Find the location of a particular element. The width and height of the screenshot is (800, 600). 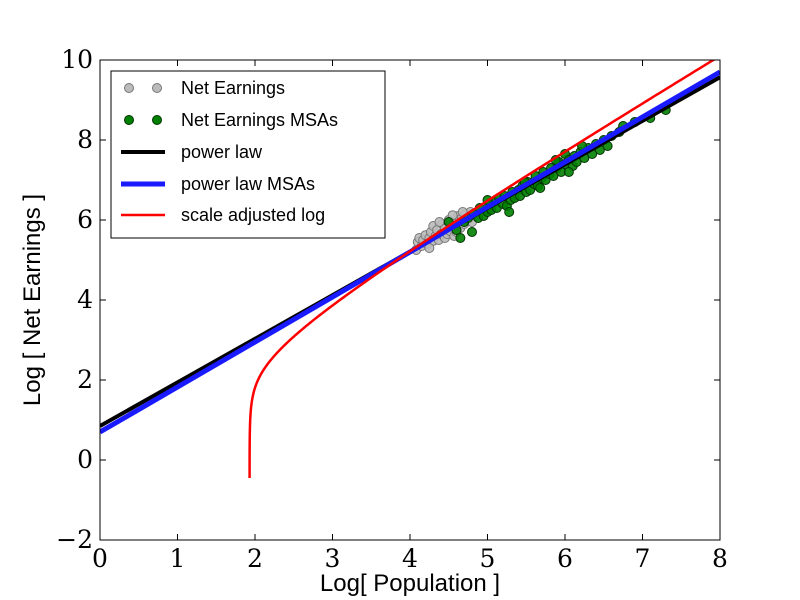

legend-label-net-earnings-msas: Net Earnings MSAs is located at coordinates (259, 120).